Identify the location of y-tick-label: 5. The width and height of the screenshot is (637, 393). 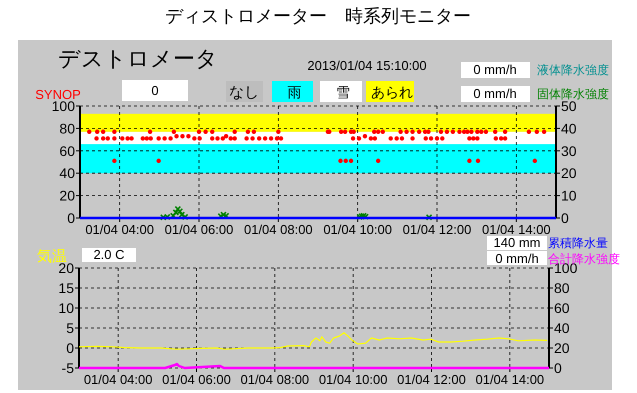
(70, 328).